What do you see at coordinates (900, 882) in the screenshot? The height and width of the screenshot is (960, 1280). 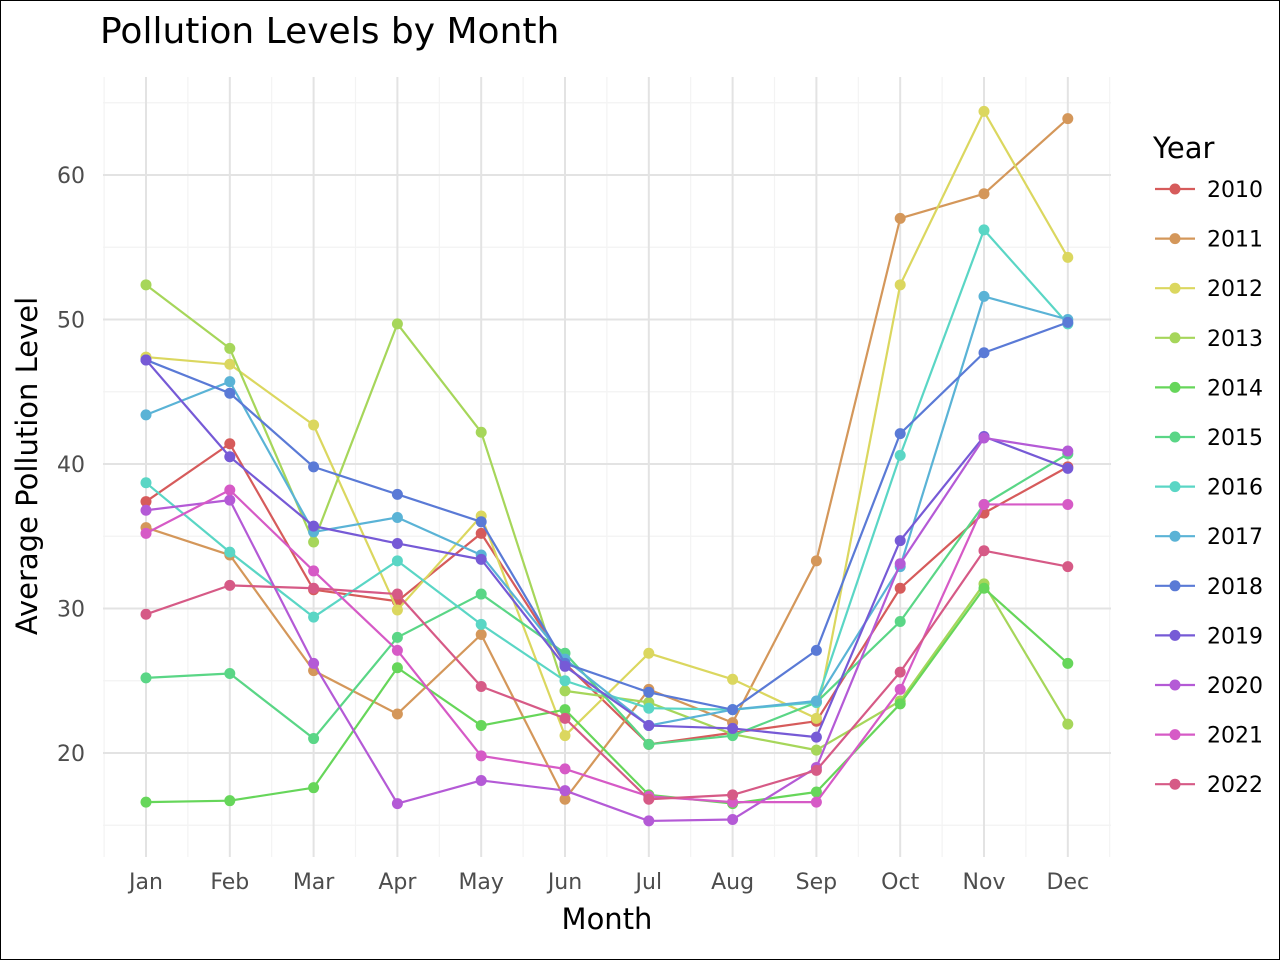 I see `x-tick-label: Oct` at bounding box center [900, 882].